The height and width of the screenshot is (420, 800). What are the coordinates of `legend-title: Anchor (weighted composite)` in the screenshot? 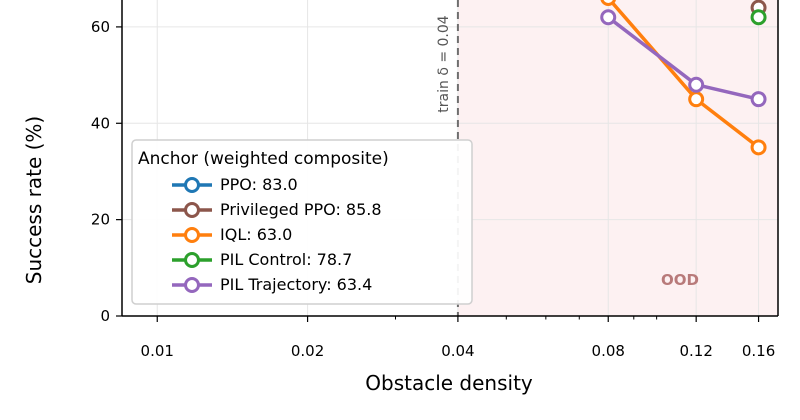 It's located at (263, 159).